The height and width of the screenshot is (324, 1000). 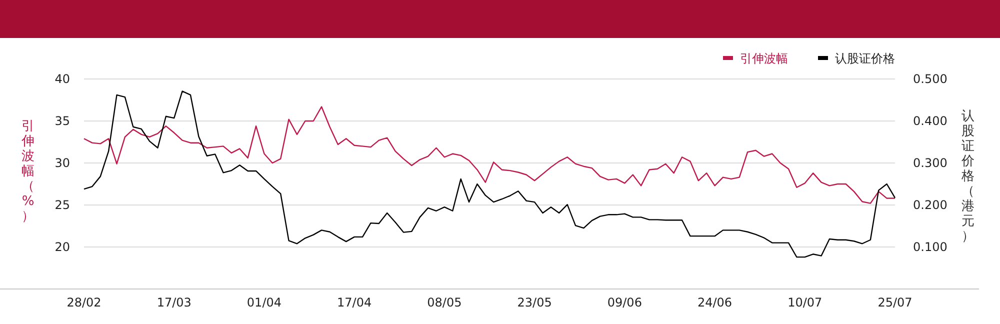 What do you see at coordinates (930, 121) in the screenshot?
I see `y2-tick-label: 0.400` at bounding box center [930, 121].